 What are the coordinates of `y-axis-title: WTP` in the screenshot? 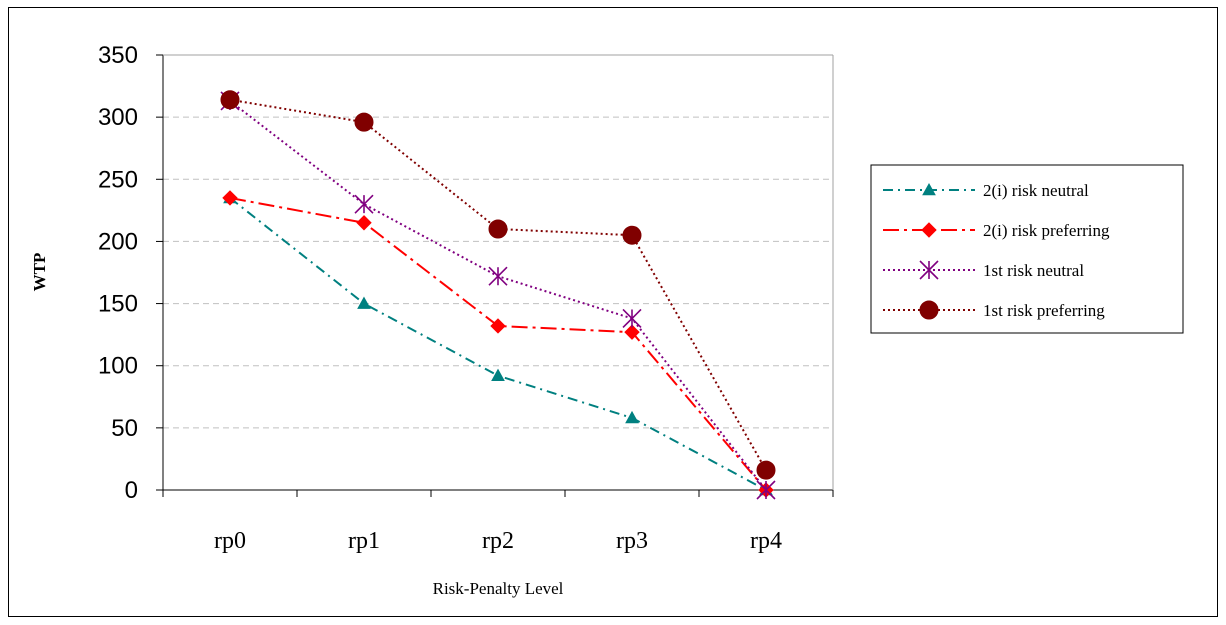 It's located at (39, 272).